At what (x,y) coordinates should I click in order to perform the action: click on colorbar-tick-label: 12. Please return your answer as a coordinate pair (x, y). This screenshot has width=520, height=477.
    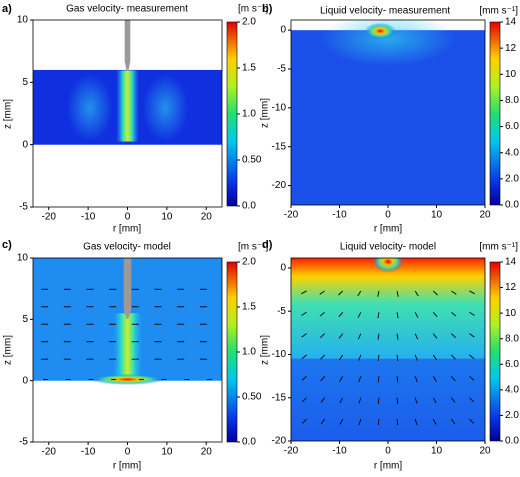
    Looking at the image, I should click on (511, 48).